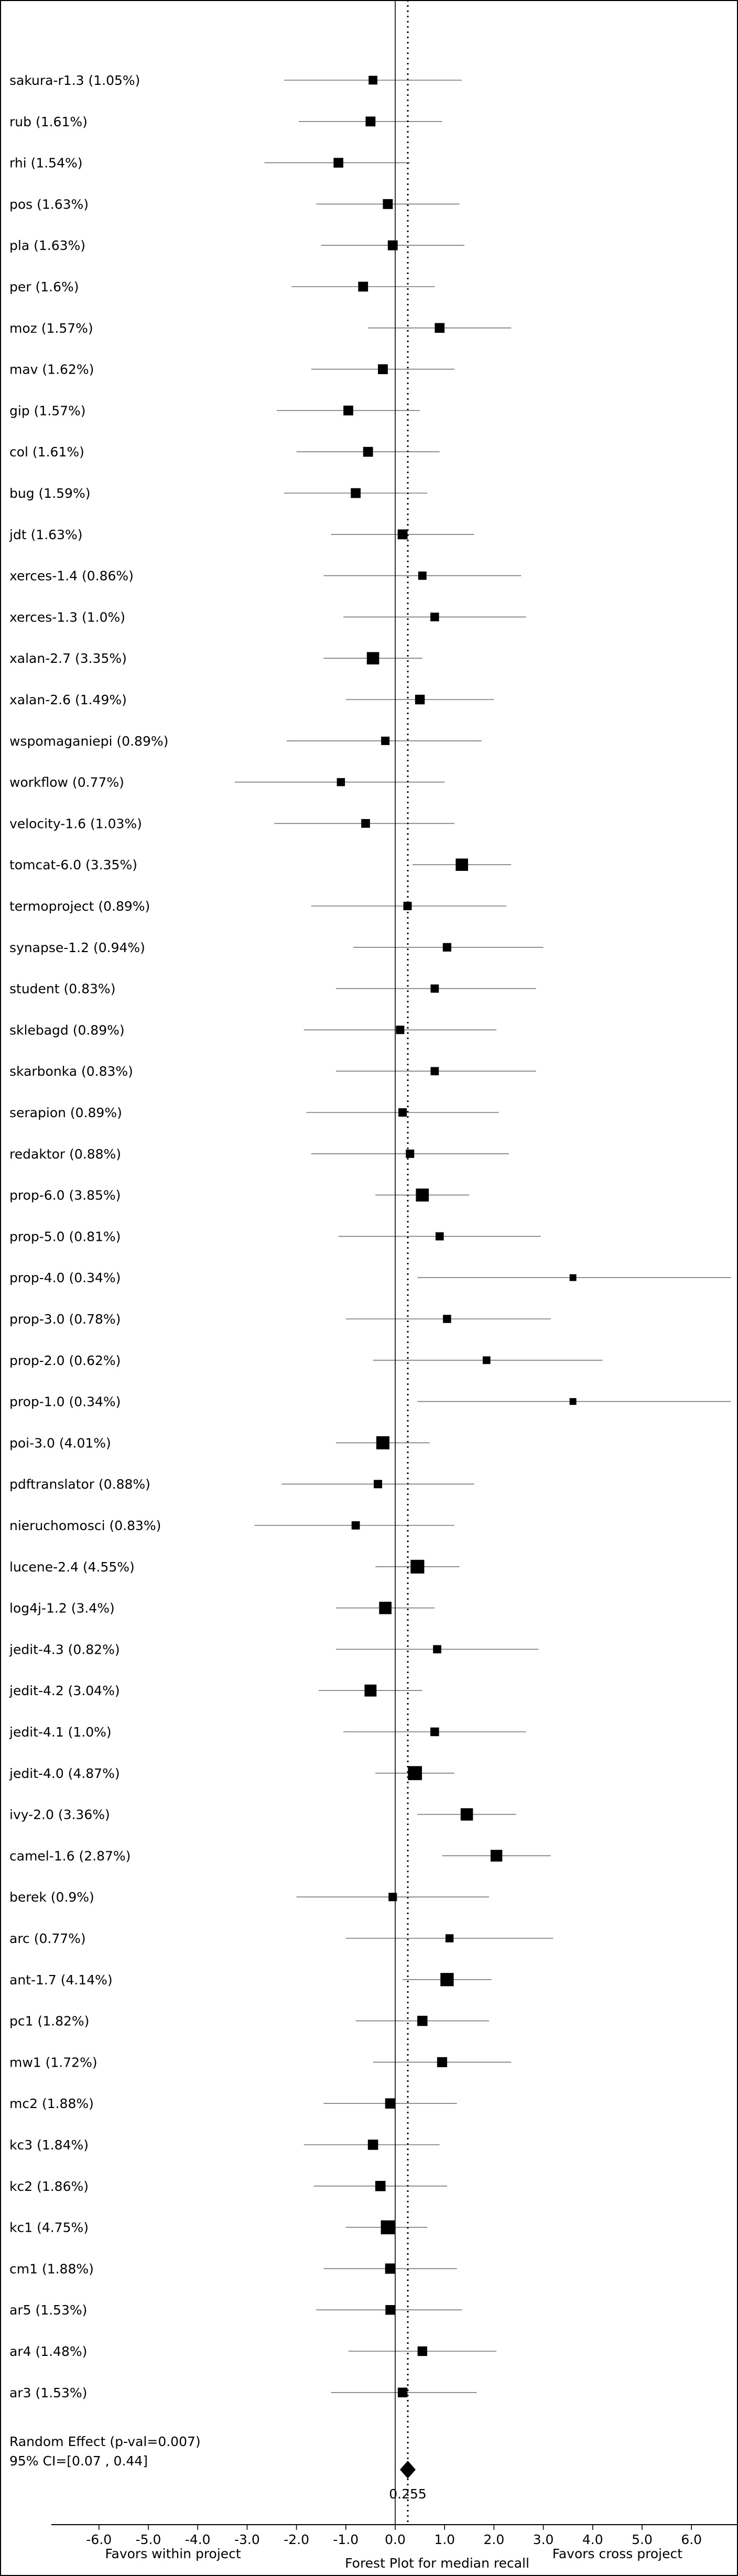  Describe the element at coordinates (276, 947) in the screenshot. I see `study-row: synapse-1.2 (0.94%)` at that location.